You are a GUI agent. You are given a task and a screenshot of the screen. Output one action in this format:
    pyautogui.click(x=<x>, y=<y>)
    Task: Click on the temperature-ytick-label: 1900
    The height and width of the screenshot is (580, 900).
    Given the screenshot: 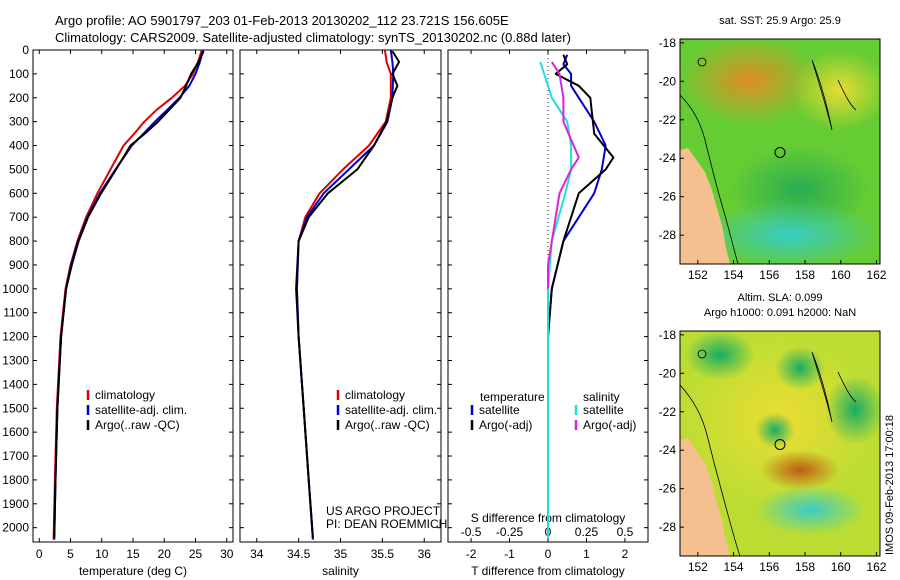 What is the action you would take?
    pyautogui.click(x=15, y=504)
    